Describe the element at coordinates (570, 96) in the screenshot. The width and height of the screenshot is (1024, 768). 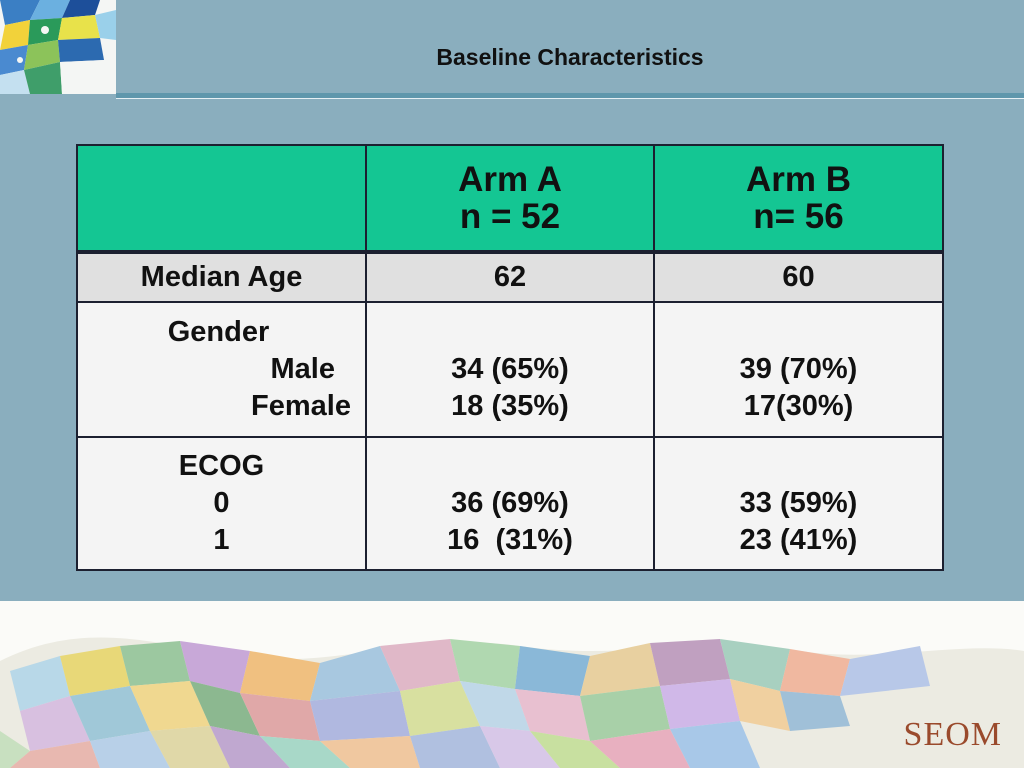
I see `title-divider` at that location.